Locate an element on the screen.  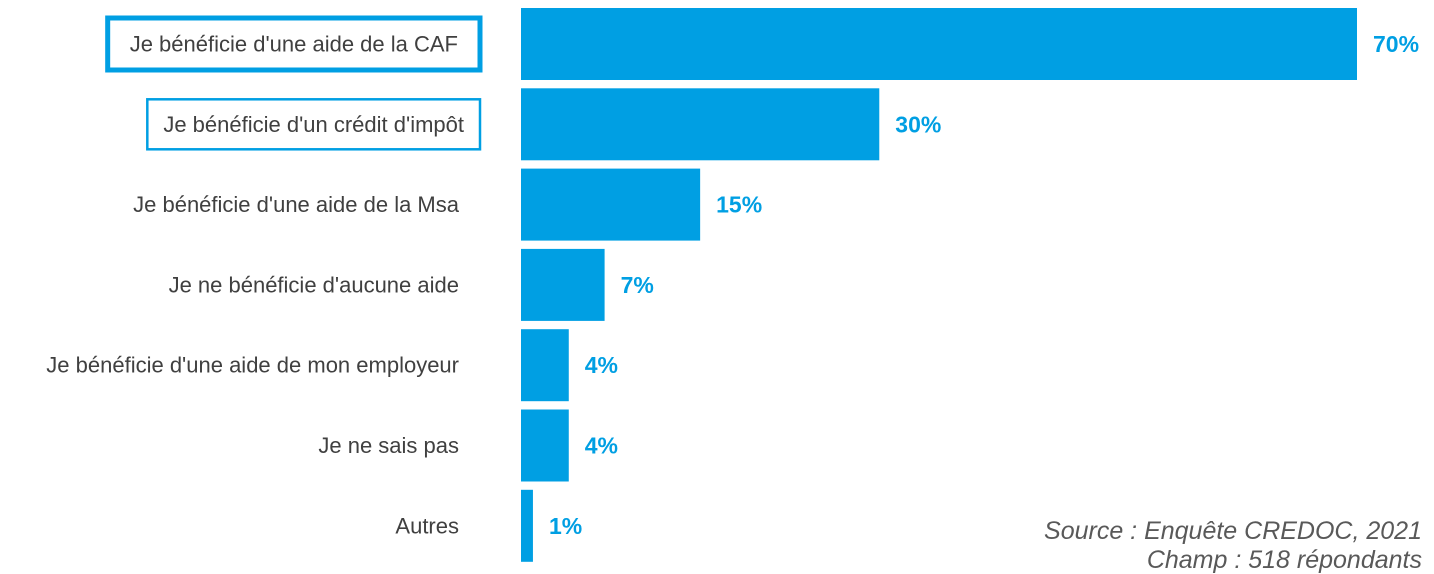
bar-je-ne-sais-pas is located at coordinates (545, 445).